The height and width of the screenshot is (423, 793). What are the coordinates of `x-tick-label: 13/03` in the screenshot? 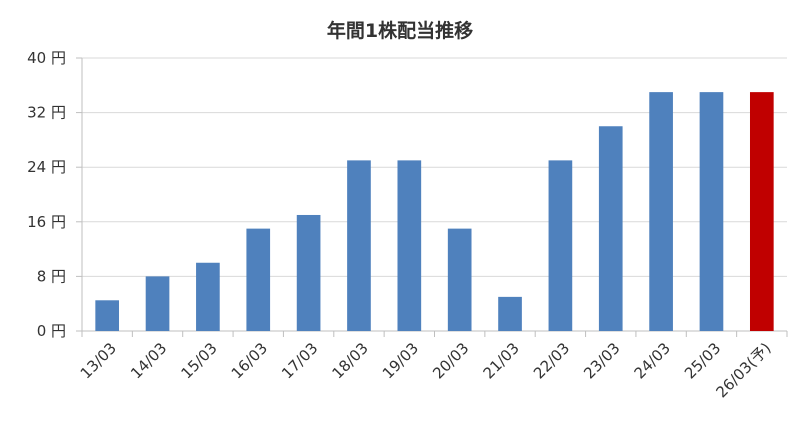 It's located at (98, 360).